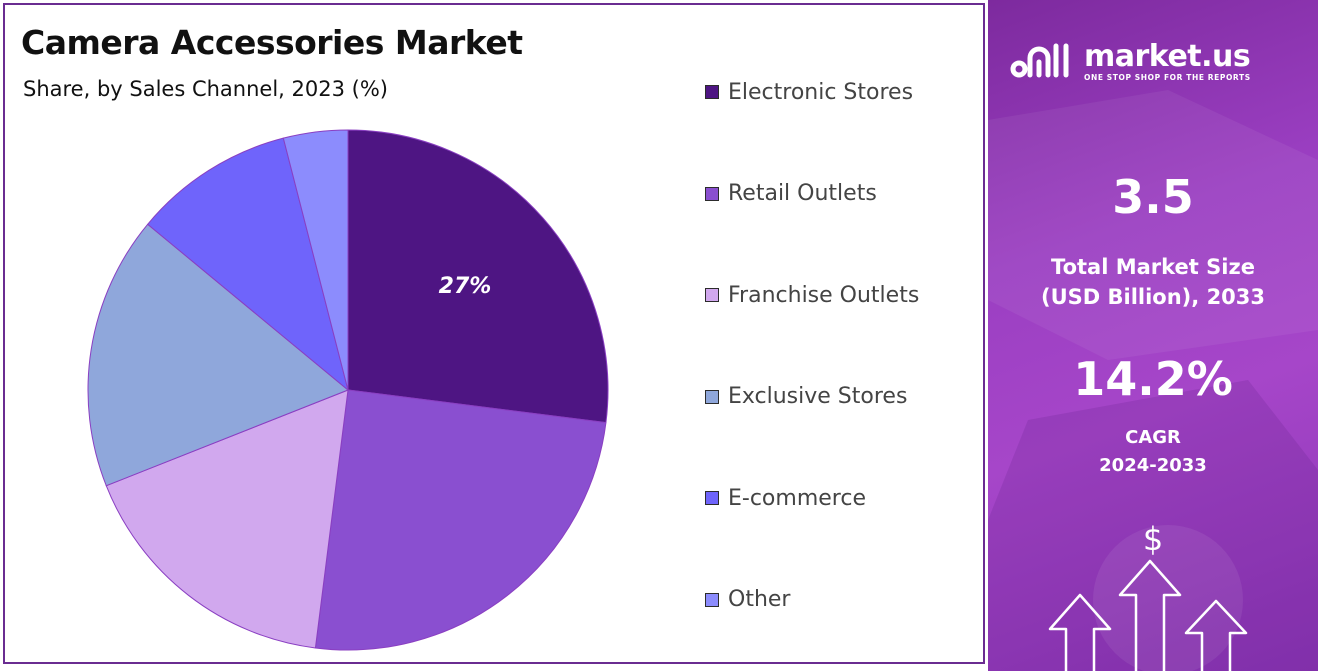 The height and width of the screenshot is (671, 1318). I want to click on market-size-value: 3.5, so click(1153, 197).